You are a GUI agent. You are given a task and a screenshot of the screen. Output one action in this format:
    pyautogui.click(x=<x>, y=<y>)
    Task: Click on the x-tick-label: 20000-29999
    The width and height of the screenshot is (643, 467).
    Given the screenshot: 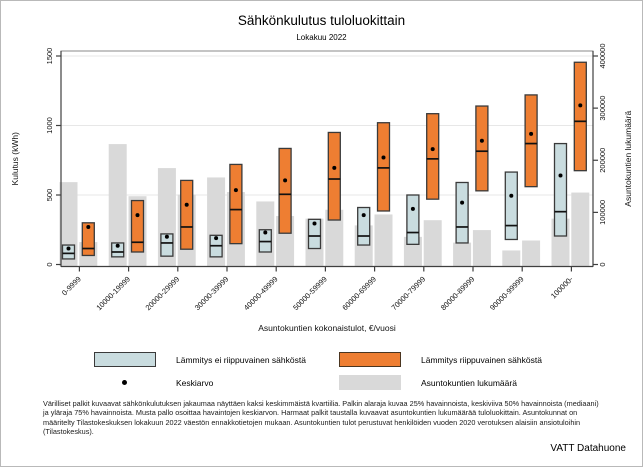 What is the action you would take?
    pyautogui.click(x=163, y=294)
    